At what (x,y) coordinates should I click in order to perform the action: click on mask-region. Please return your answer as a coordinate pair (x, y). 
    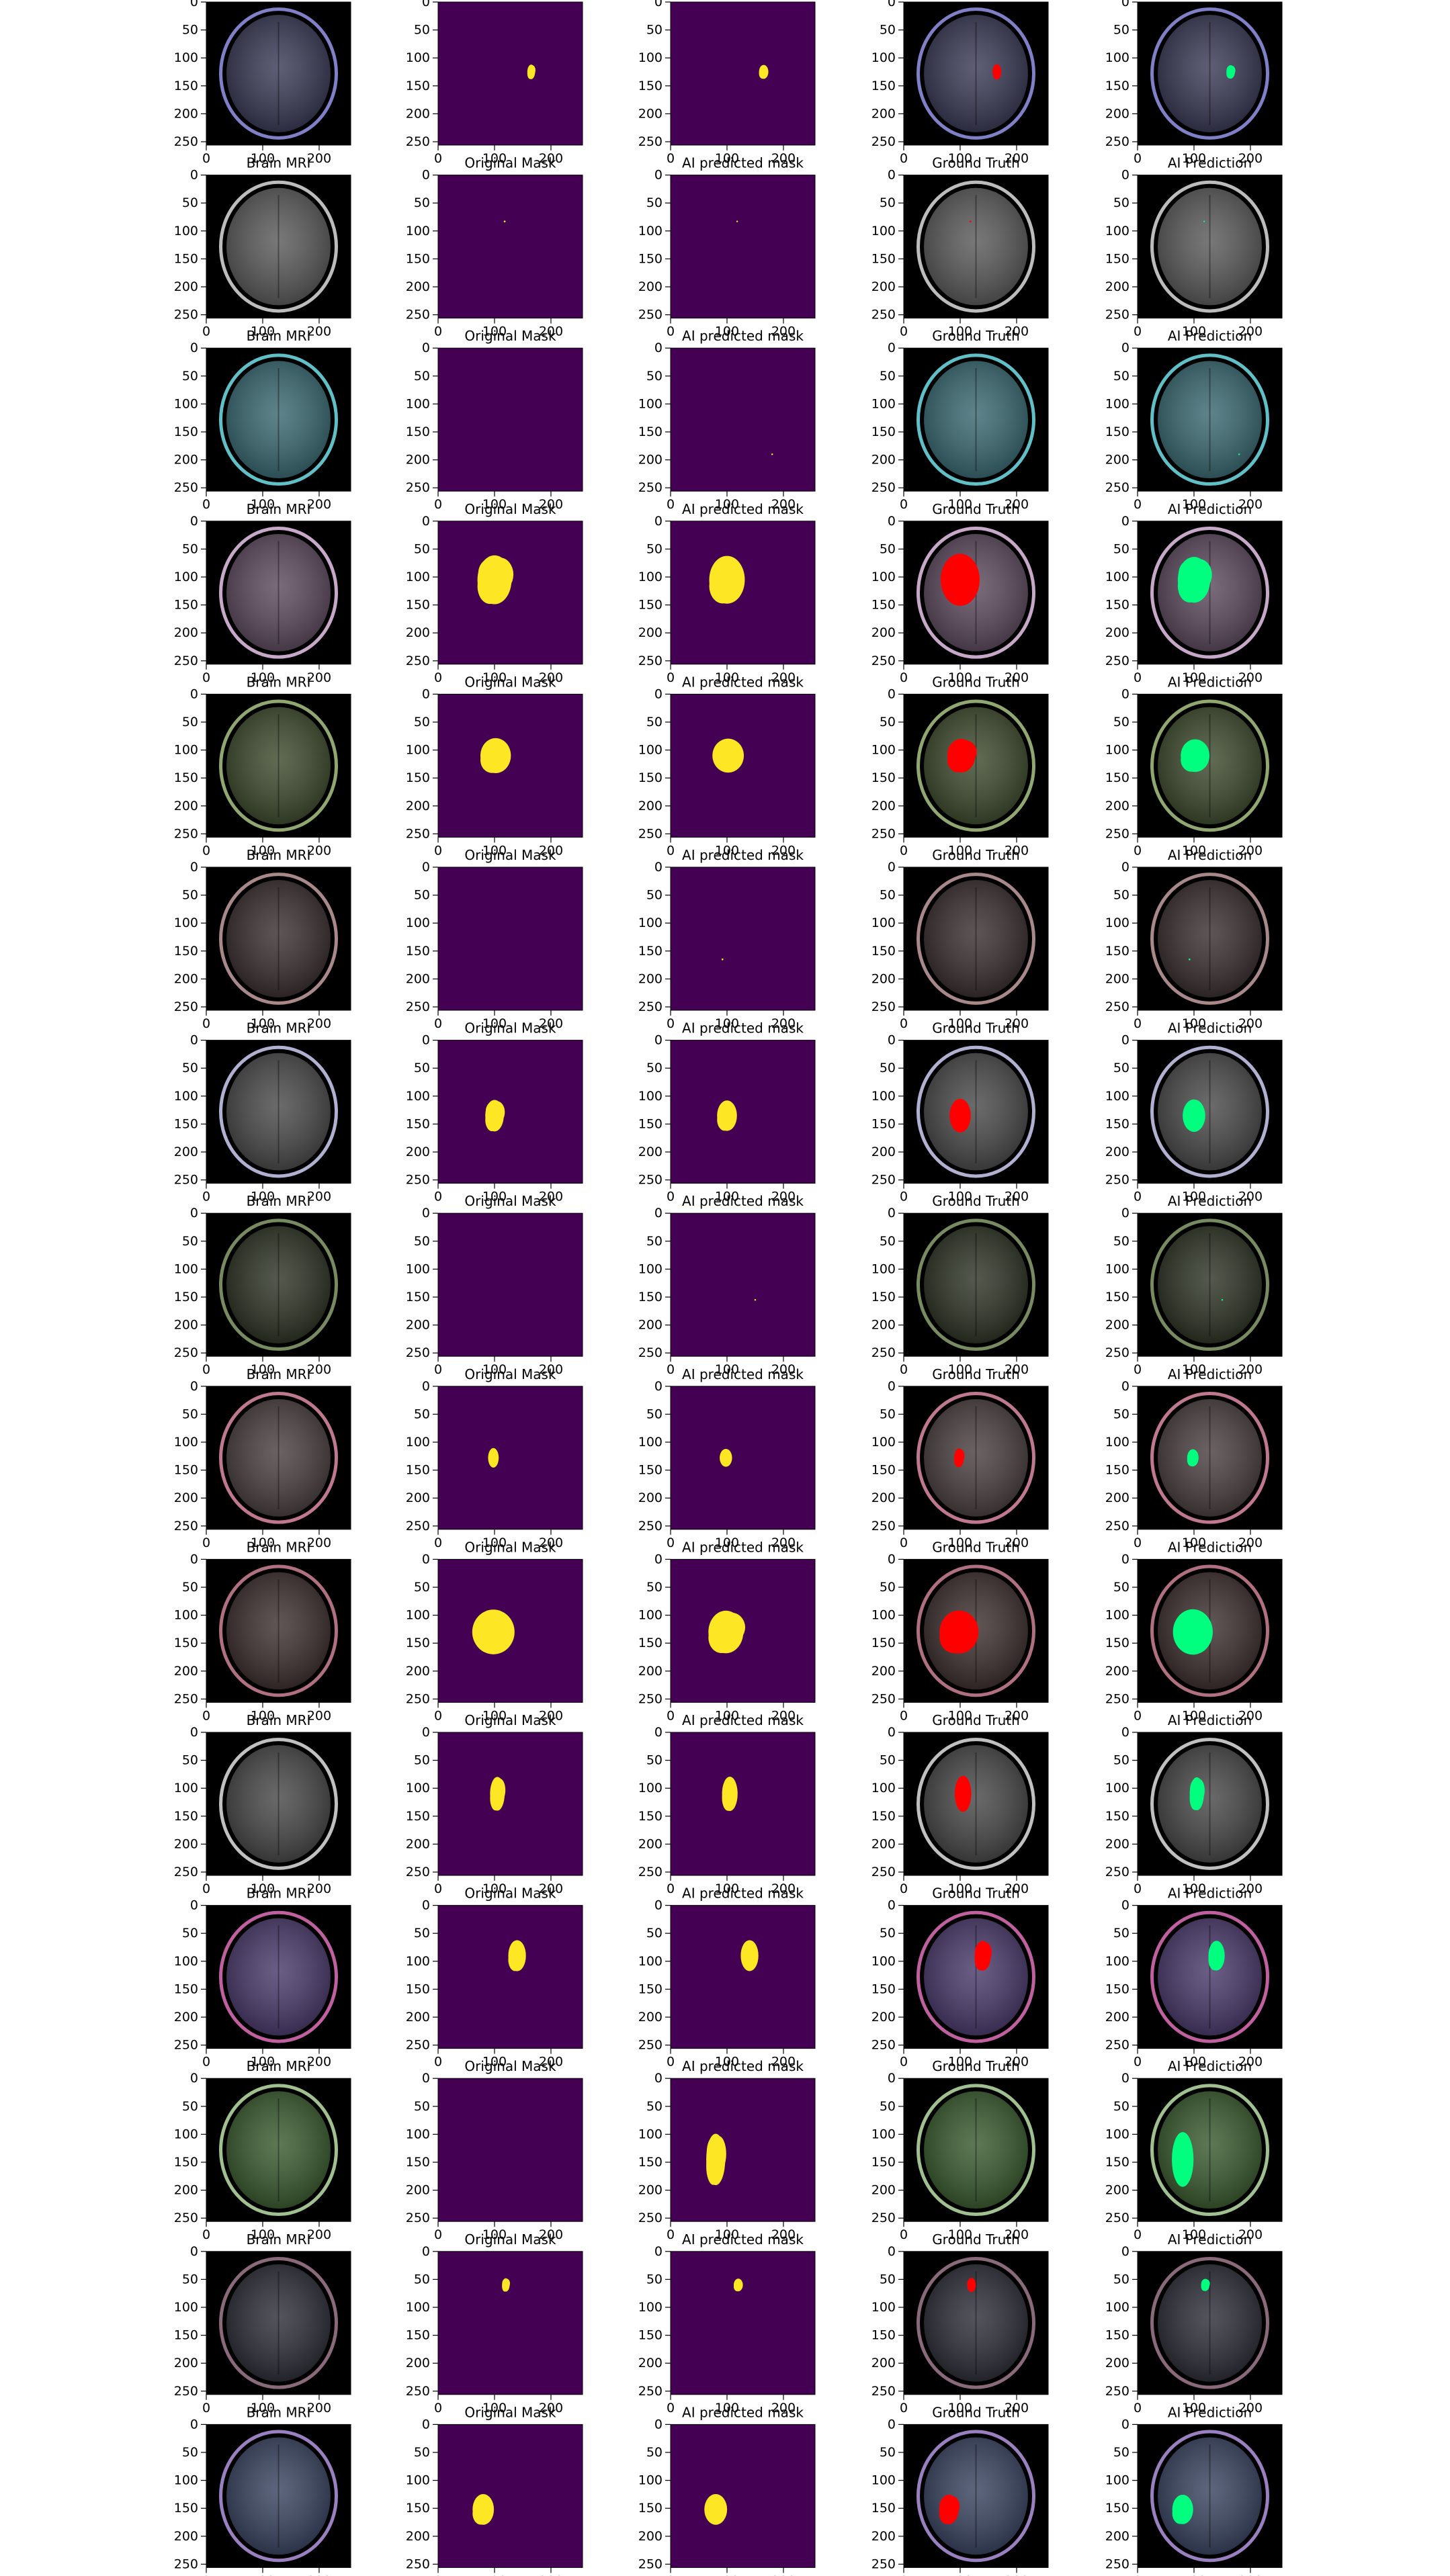
    Looking at the image, I should click on (494, 1631).